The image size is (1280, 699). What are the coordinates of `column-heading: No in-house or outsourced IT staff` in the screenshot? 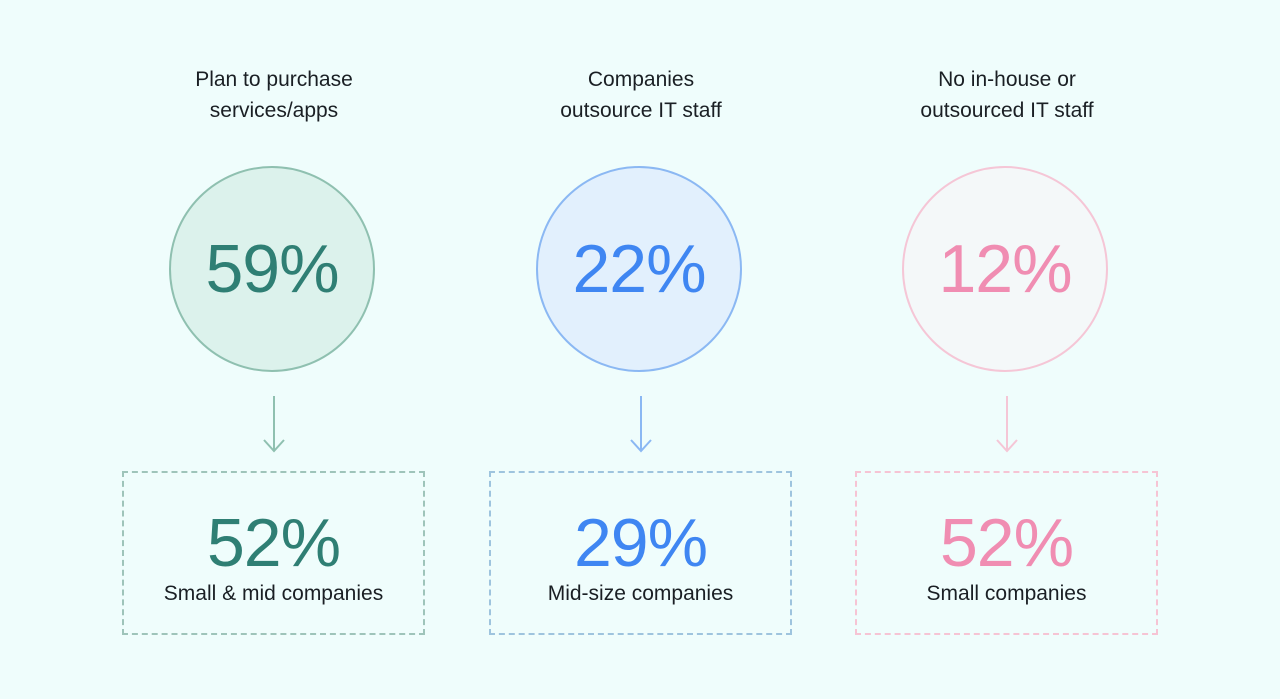 It's located at (1007, 95).